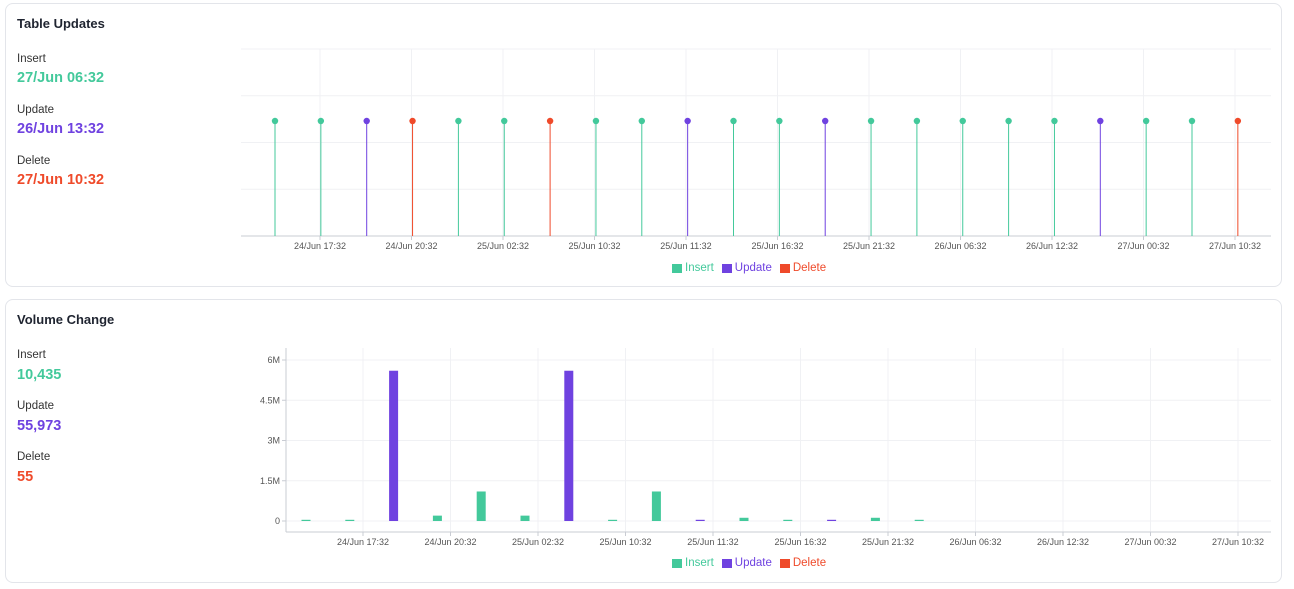  What do you see at coordinates (39, 426) in the screenshot?
I see `update-stat-value: 55,973` at bounding box center [39, 426].